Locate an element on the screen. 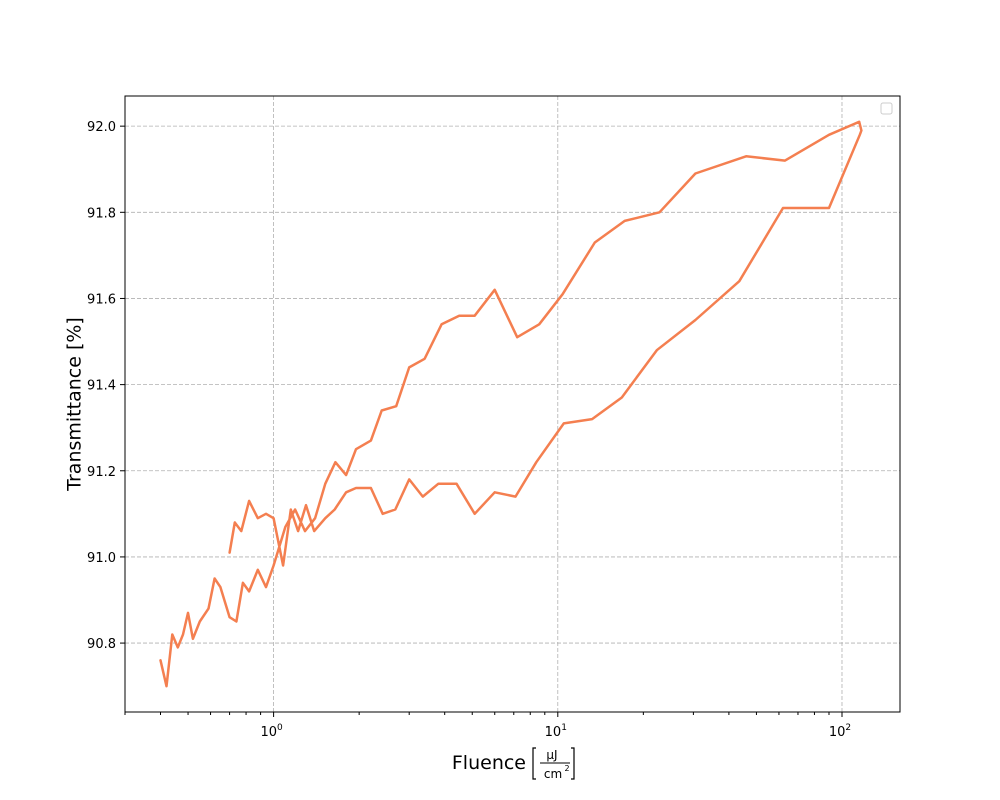 The width and height of the screenshot is (1000, 800). y-tick-label: 91.4 is located at coordinates (101, 386).